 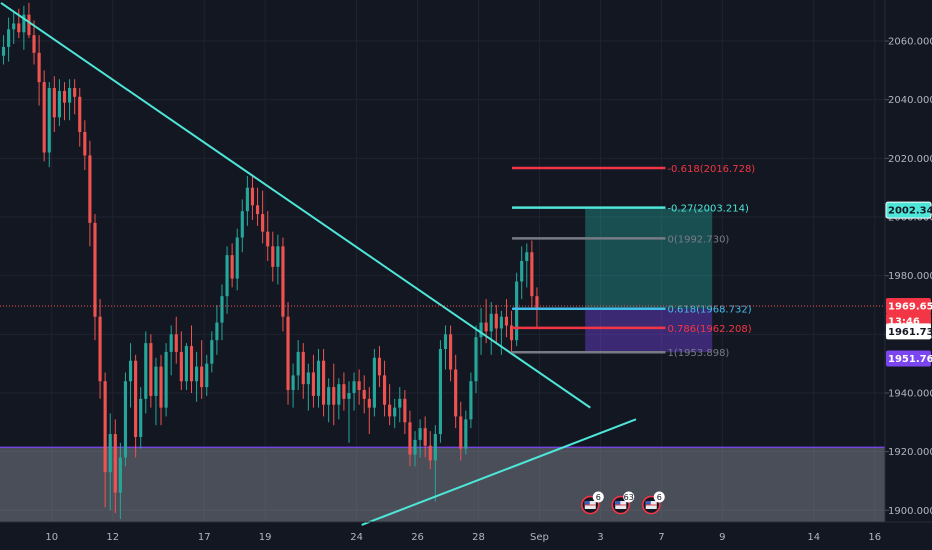 I want to click on position-loss-zone, so click(x=649, y=330).